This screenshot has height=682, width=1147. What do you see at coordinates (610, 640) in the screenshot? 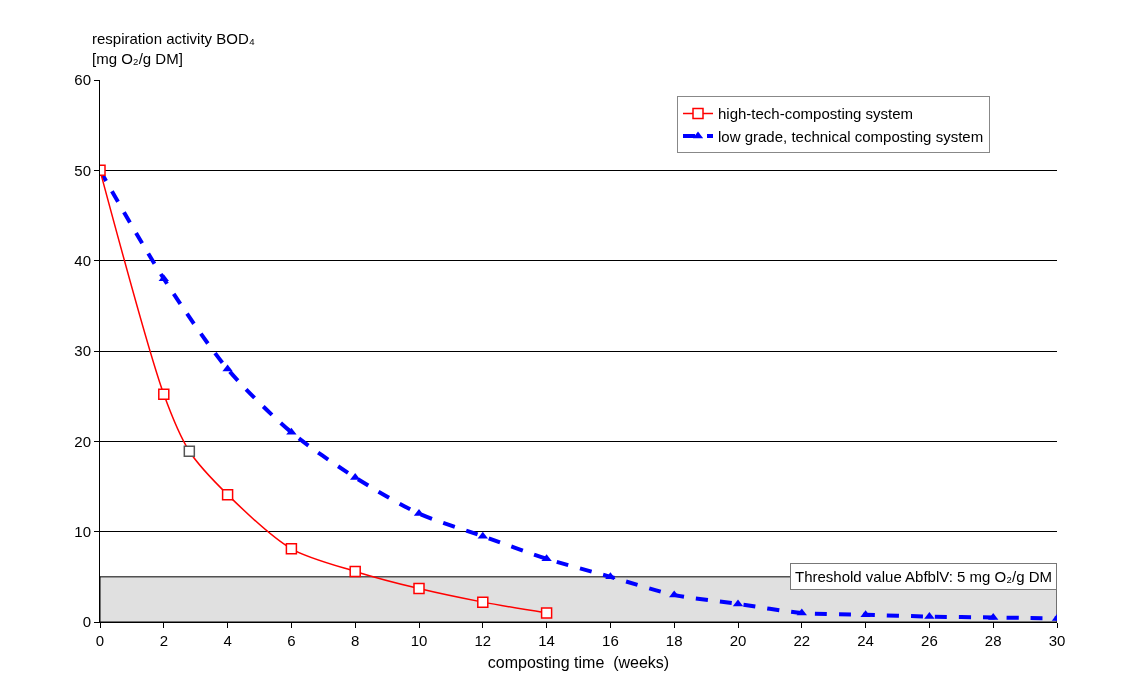
I see `x-tick-label: 16` at bounding box center [610, 640].